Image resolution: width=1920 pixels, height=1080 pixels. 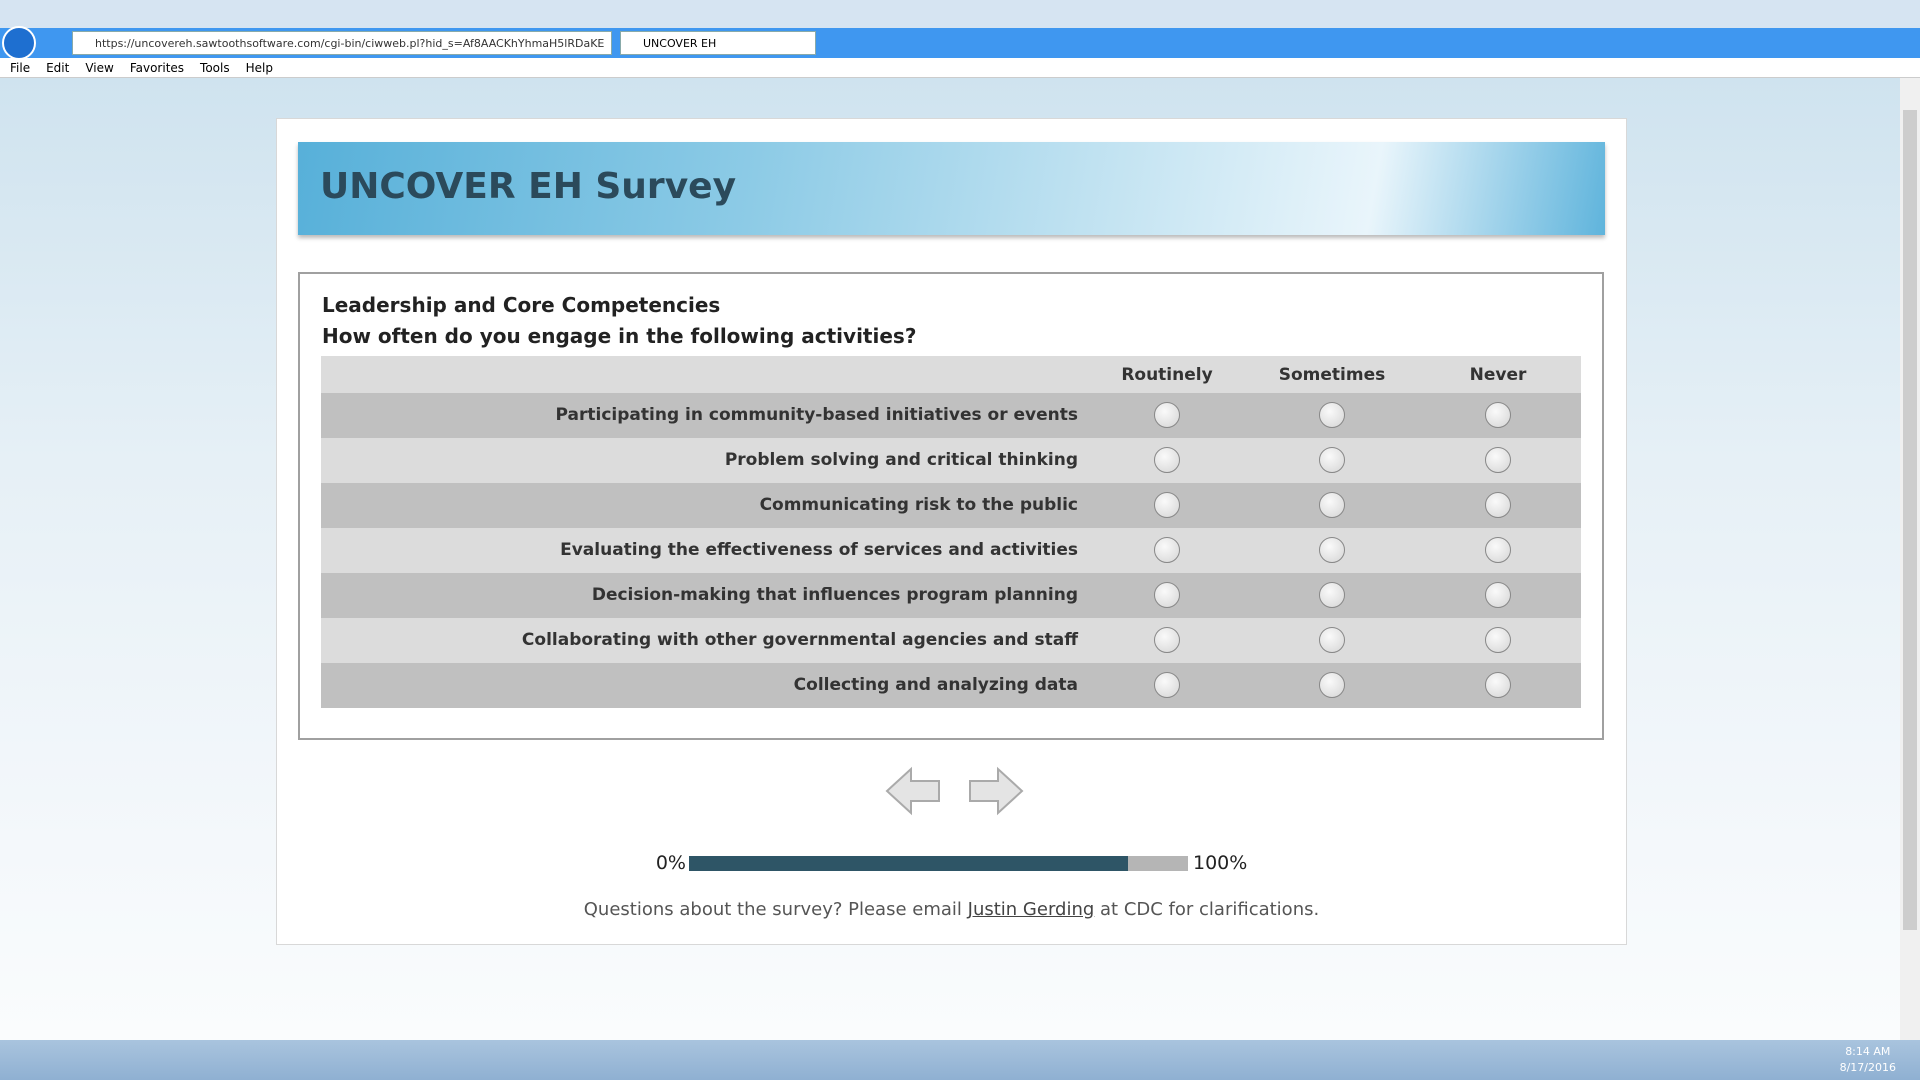 I want to click on next-button, so click(x=996, y=791).